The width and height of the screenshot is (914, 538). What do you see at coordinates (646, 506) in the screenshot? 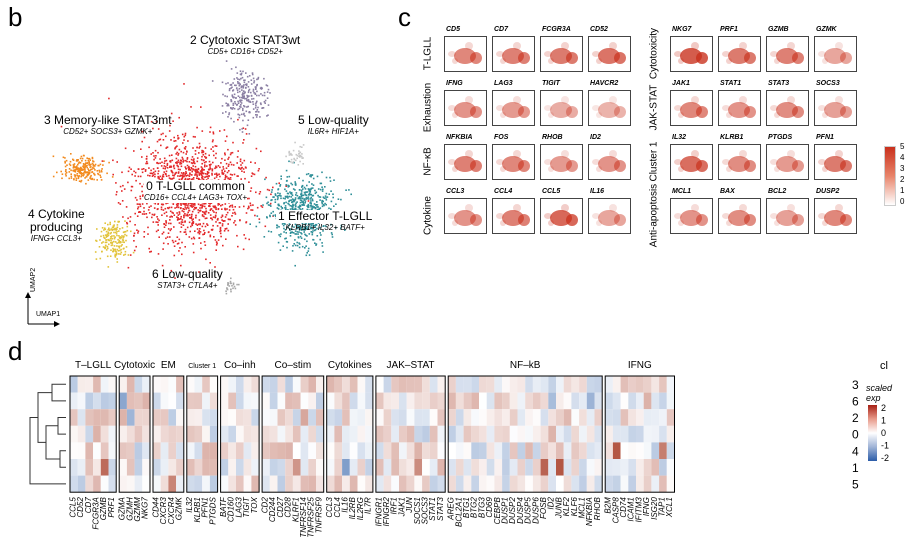
I see `heatmap-gene-label: IFNG` at bounding box center [646, 506].